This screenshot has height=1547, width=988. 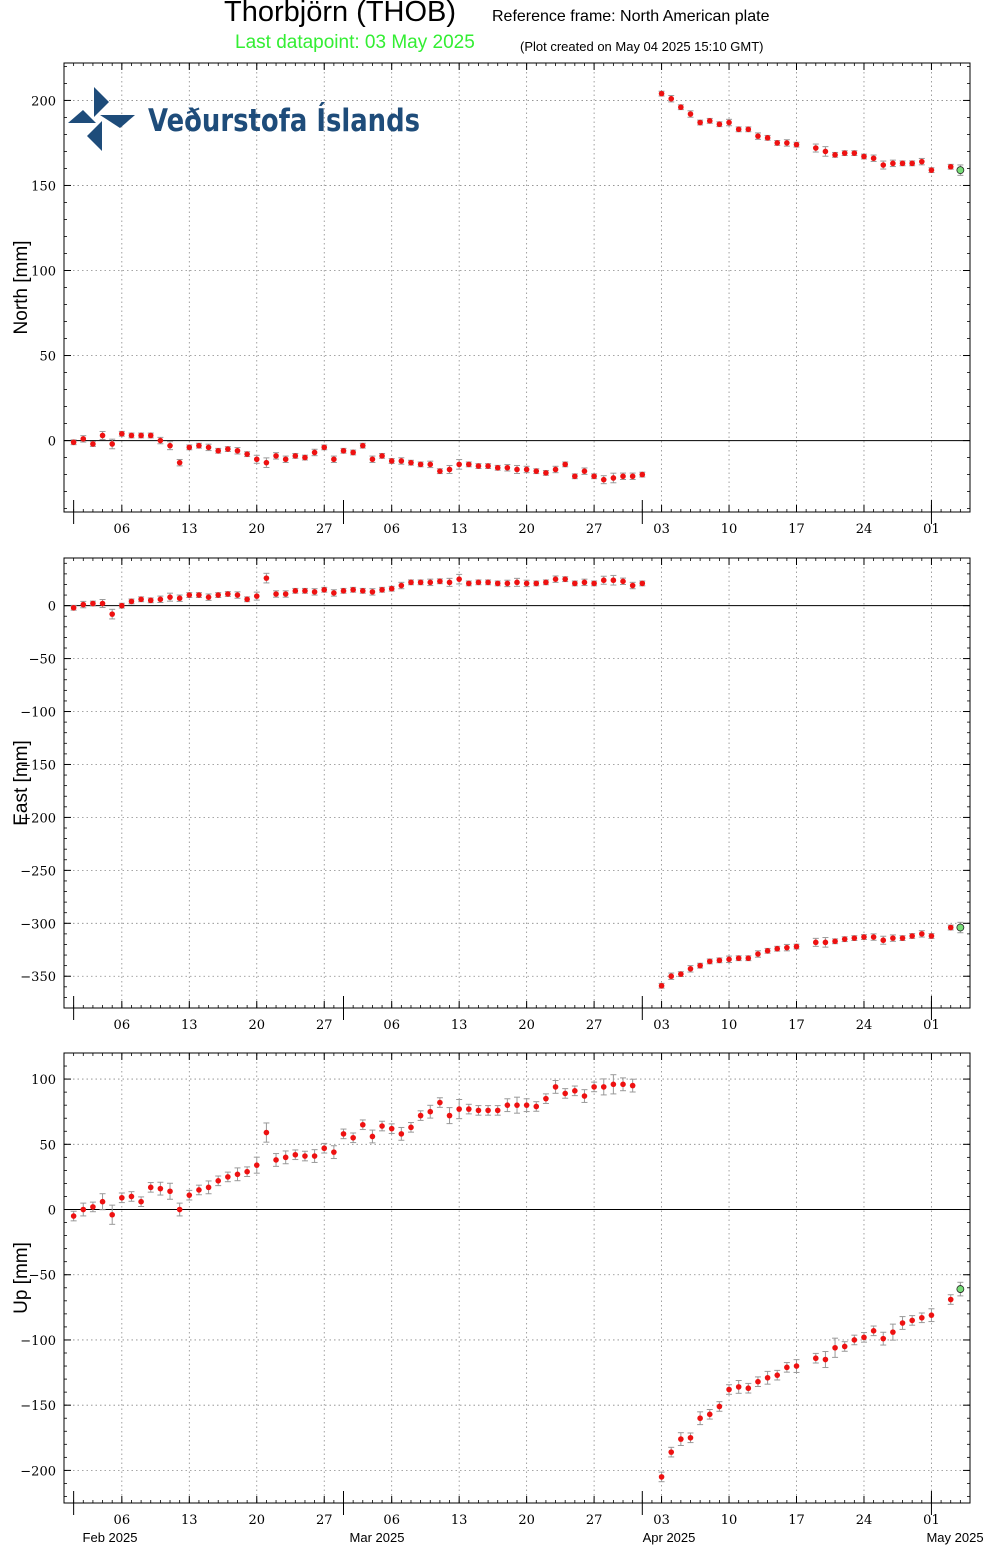 What do you see at coordinates (94, 136) in the screenshot?
I see `logo-arrow-down` at bounding box center [94, 136].